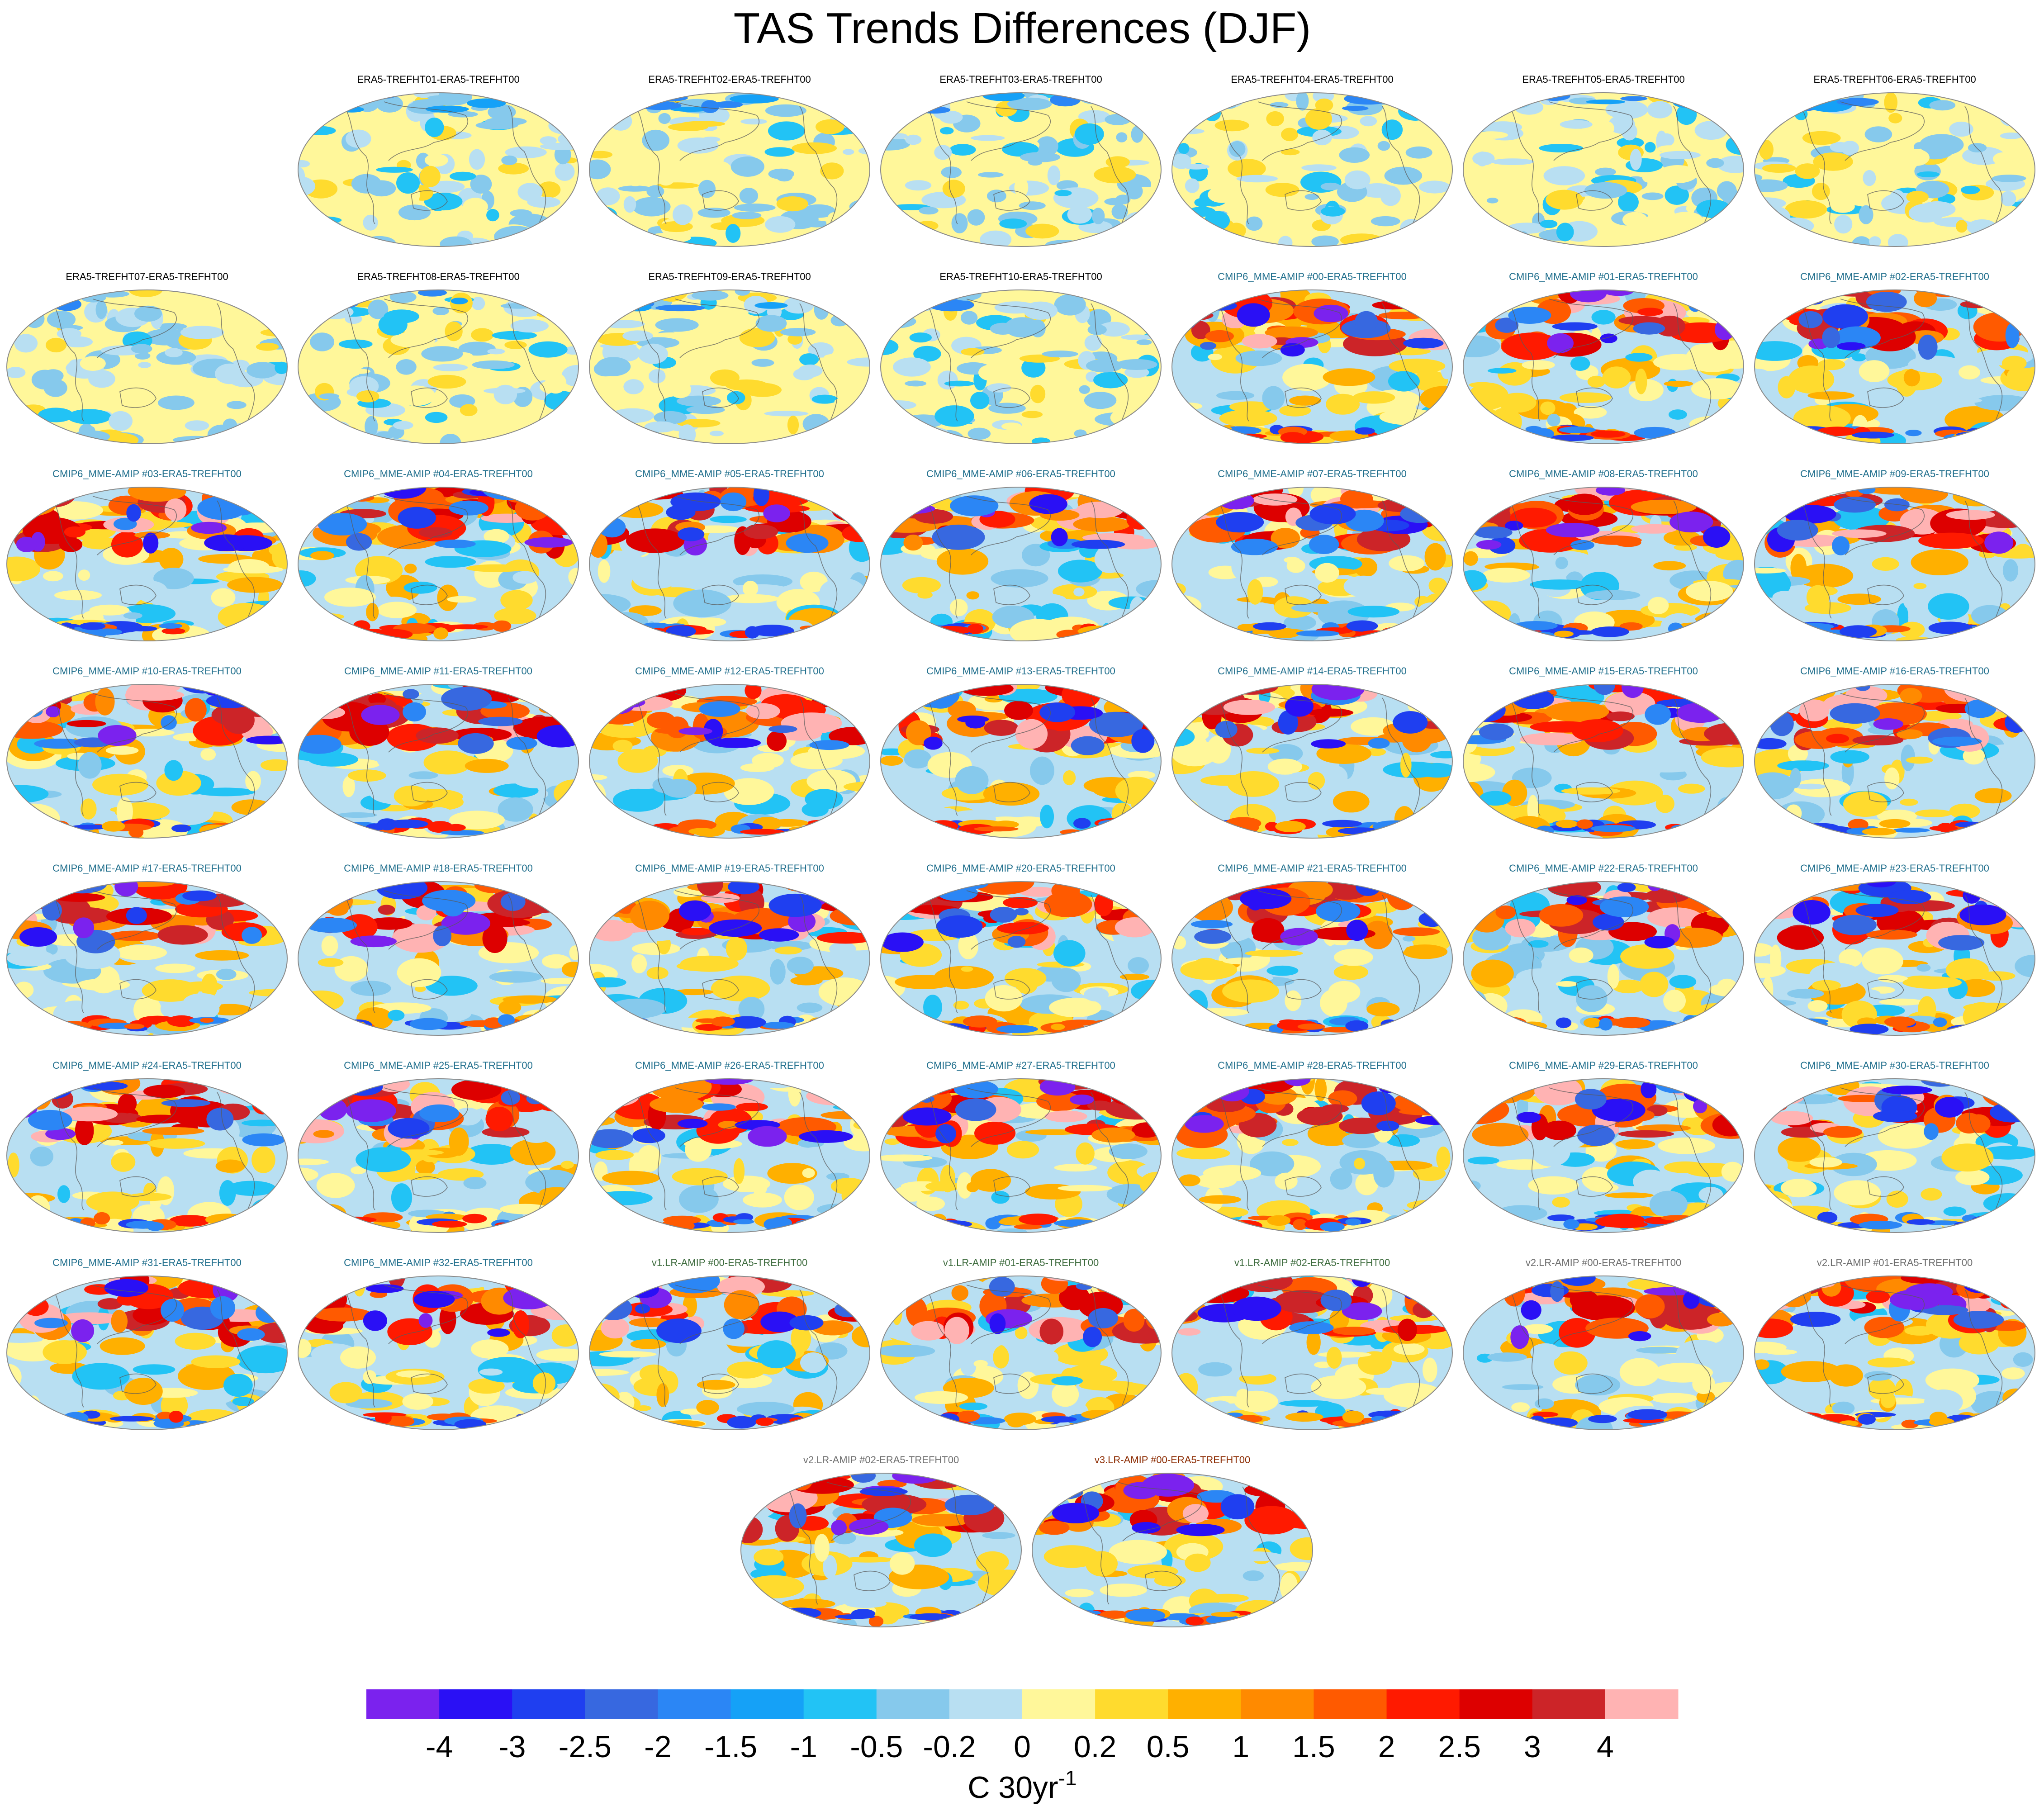  I want to click on panel-title: v2.LR-AMIP #01-ERA5-TREFHT00, so click(1895, 1262).